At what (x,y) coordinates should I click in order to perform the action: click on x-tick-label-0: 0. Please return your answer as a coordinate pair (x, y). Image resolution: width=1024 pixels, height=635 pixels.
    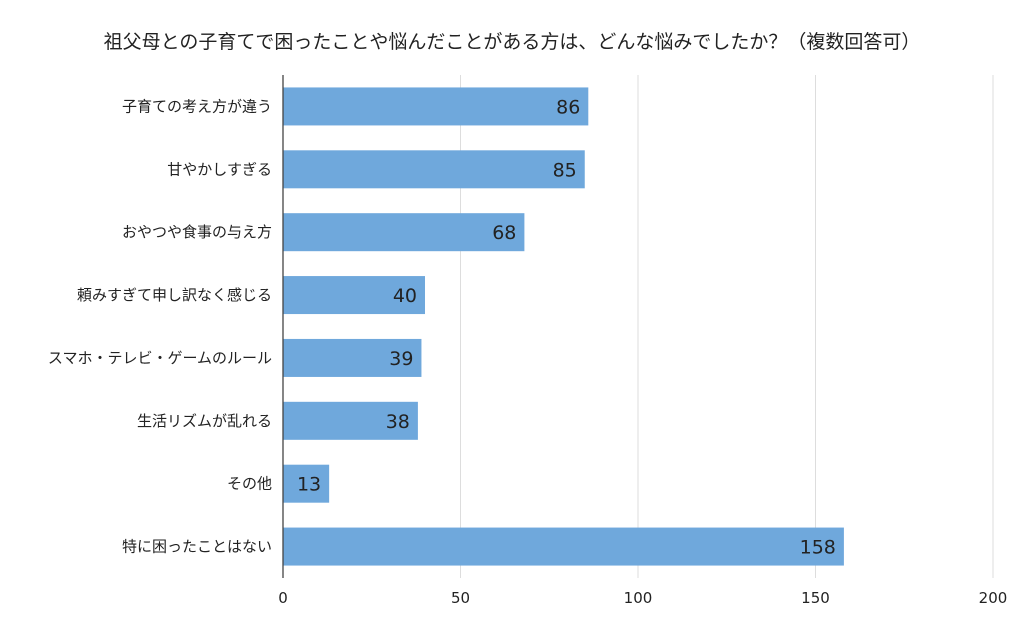
    Looking at the image, I should click on (283, 598).